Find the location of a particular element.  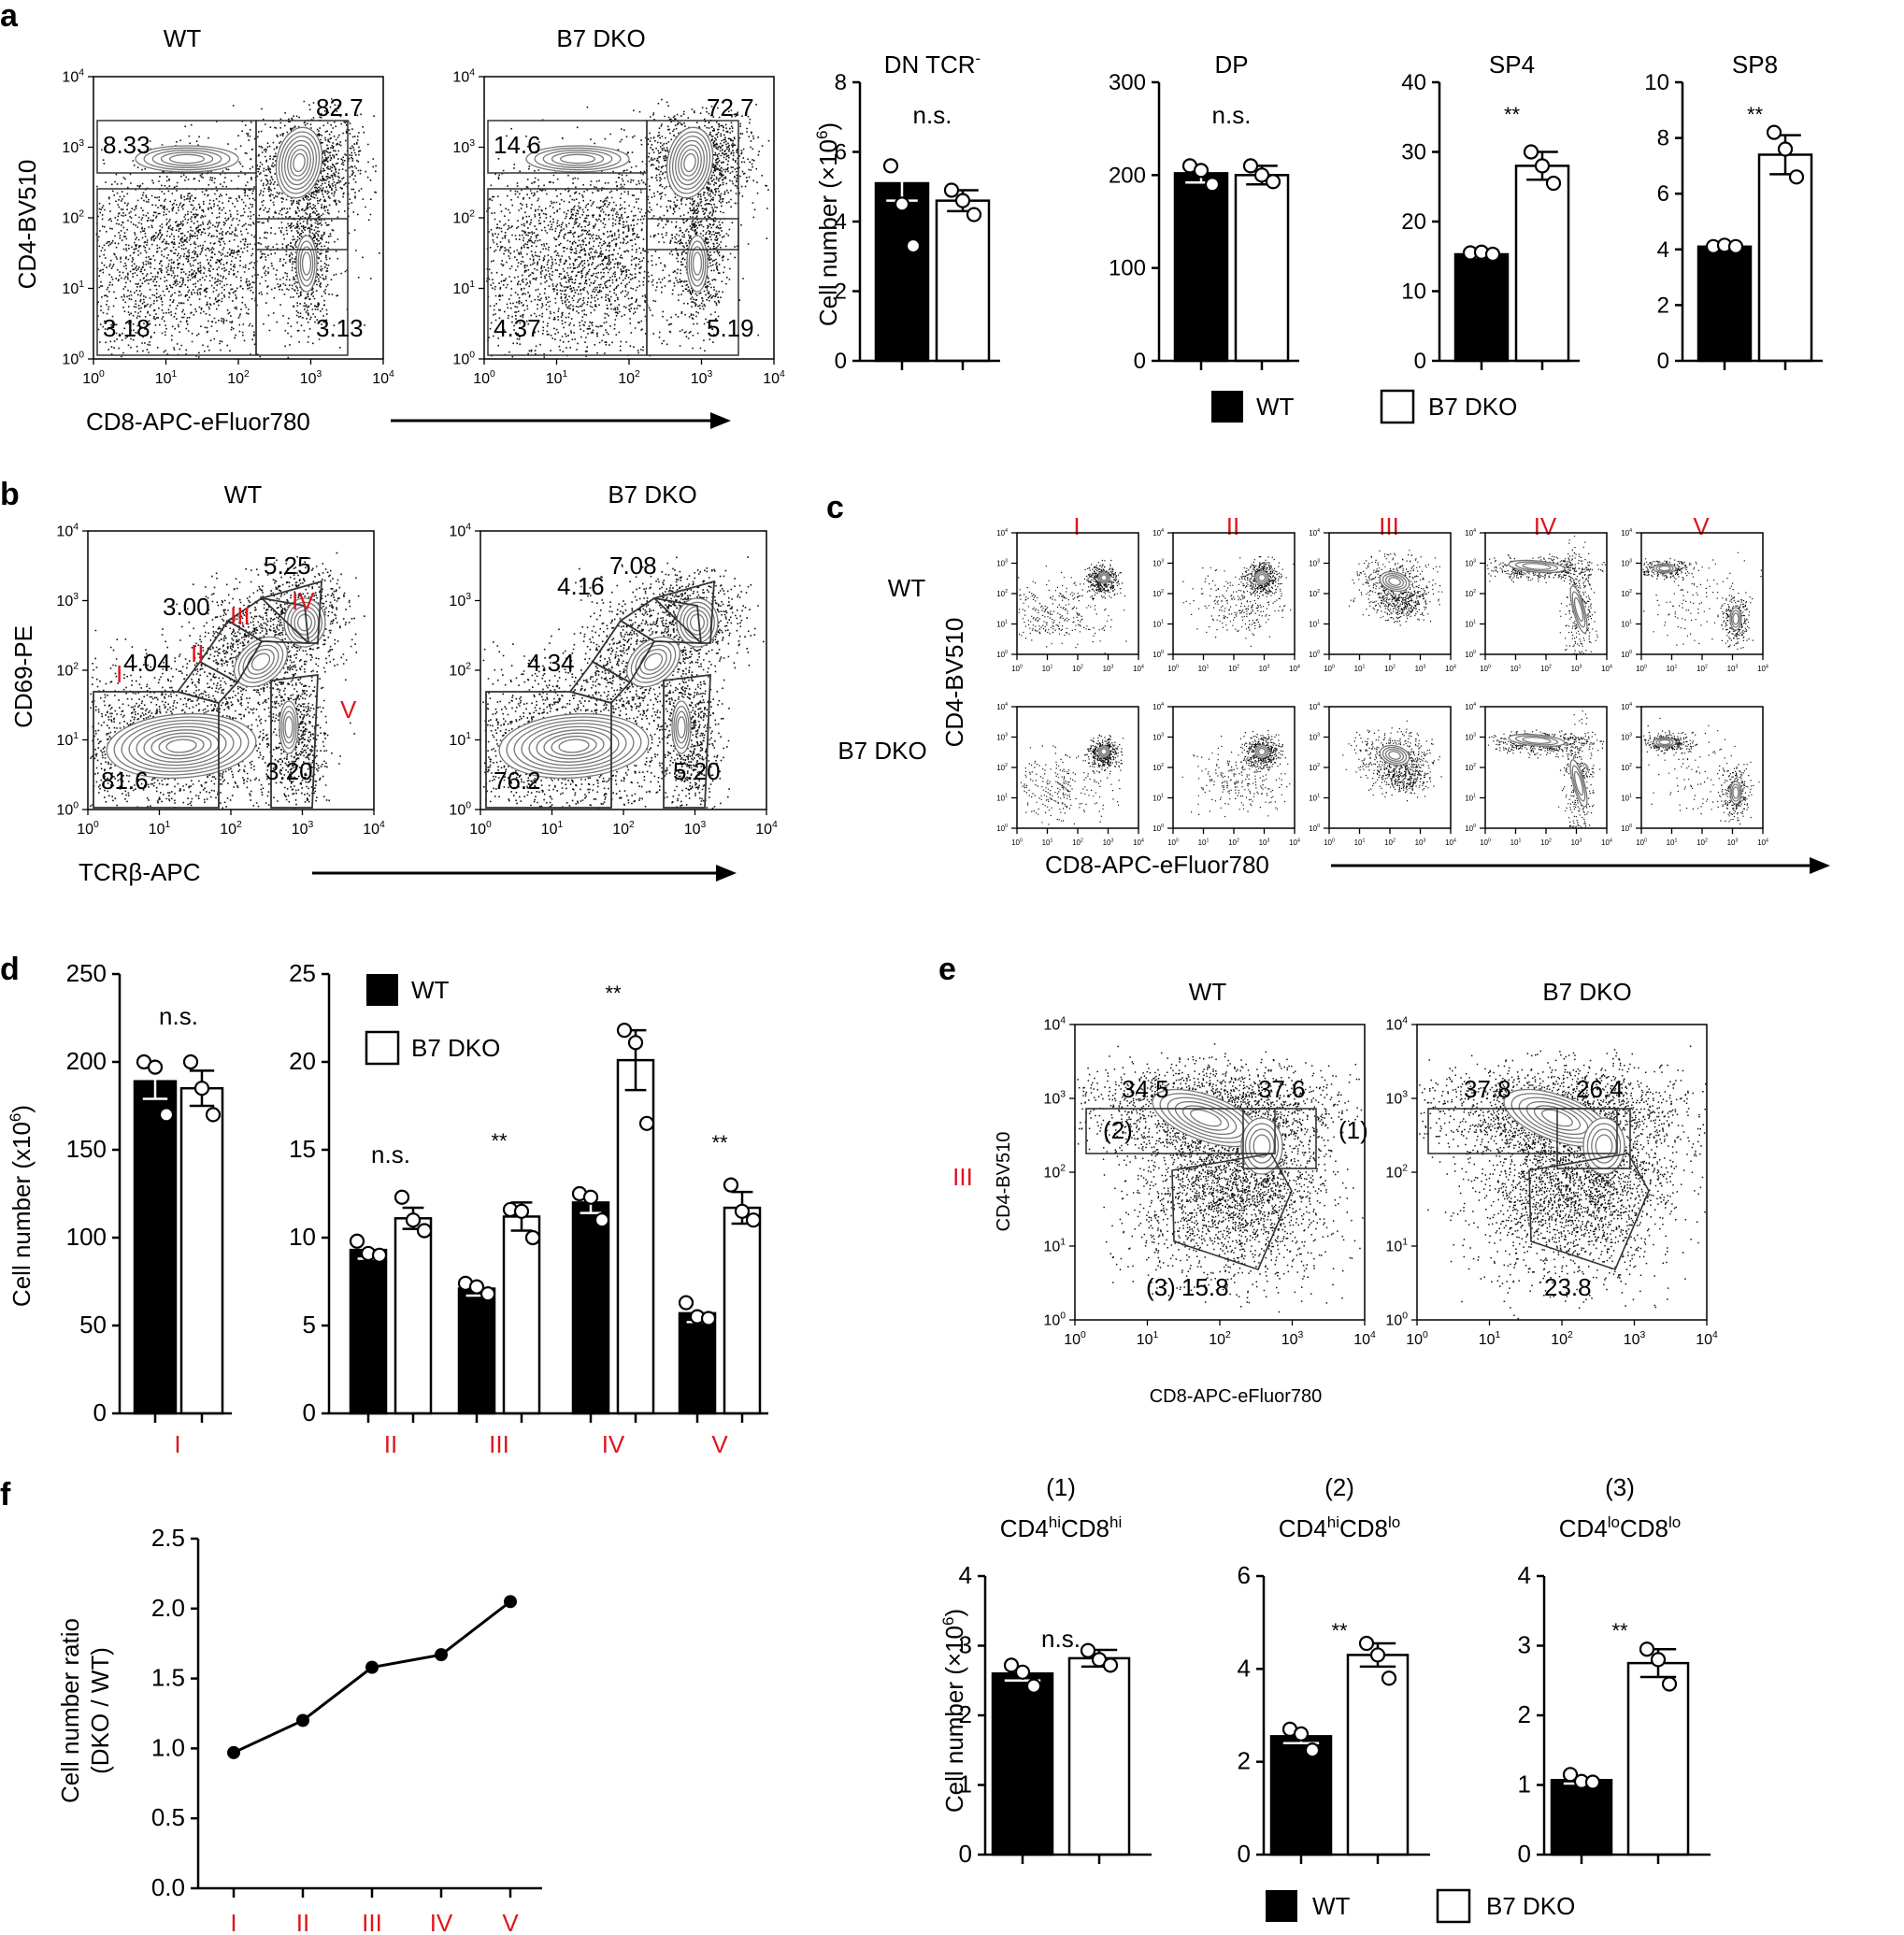

cd8sp-contour is located at coordinates (306, 263).